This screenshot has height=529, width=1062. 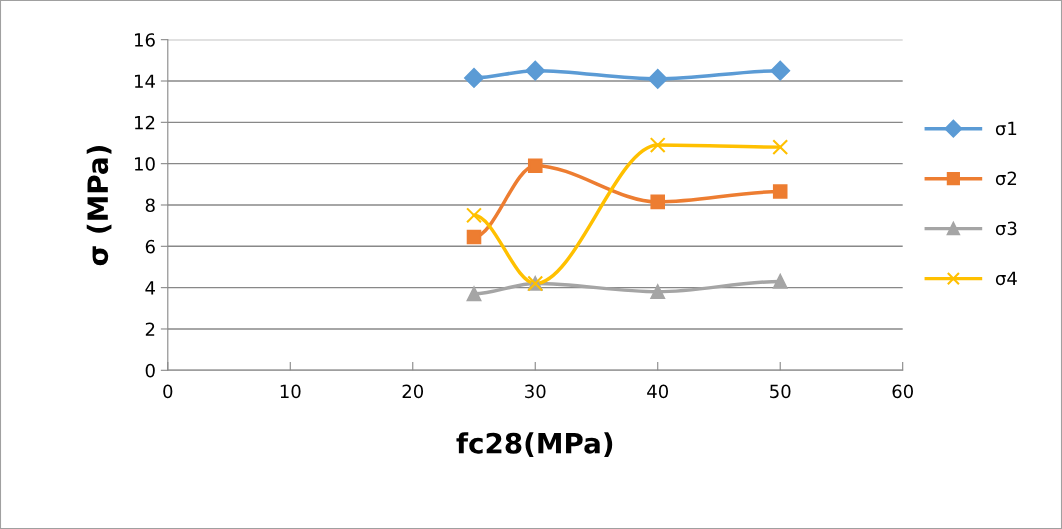 What do you see at coordinates (145, 40) in the screenshot?
I see `y-tick-label: 16` at bounding box center [145, 40].